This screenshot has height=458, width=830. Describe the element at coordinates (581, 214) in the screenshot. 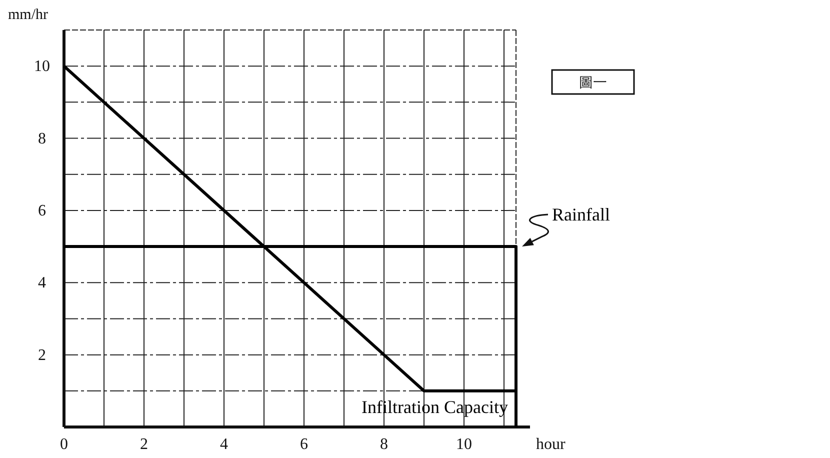

I see `text: Rainfall` at that location.